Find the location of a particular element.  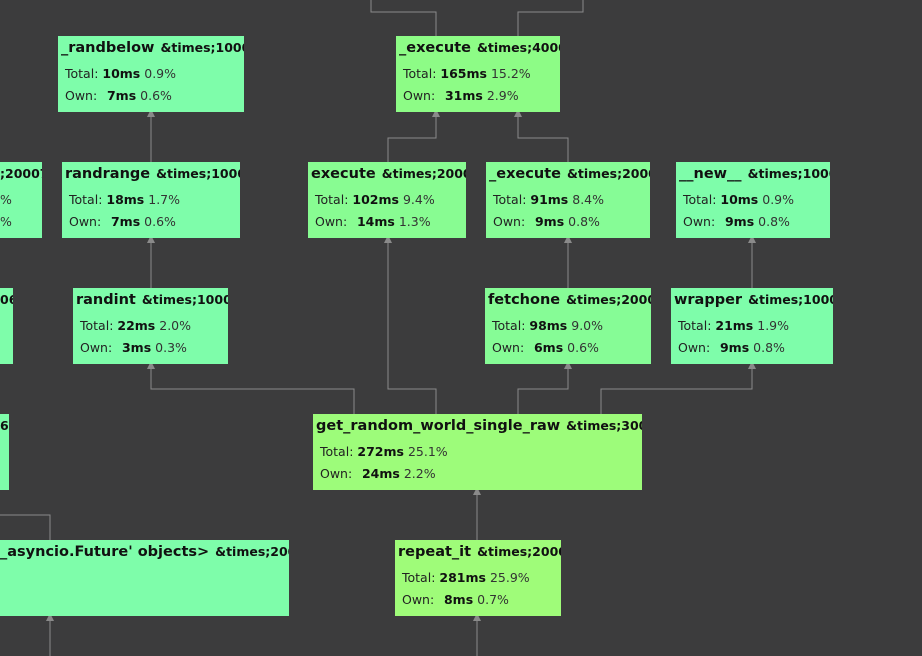

own-pct: 0.3% is located at coordinates (171, 347).